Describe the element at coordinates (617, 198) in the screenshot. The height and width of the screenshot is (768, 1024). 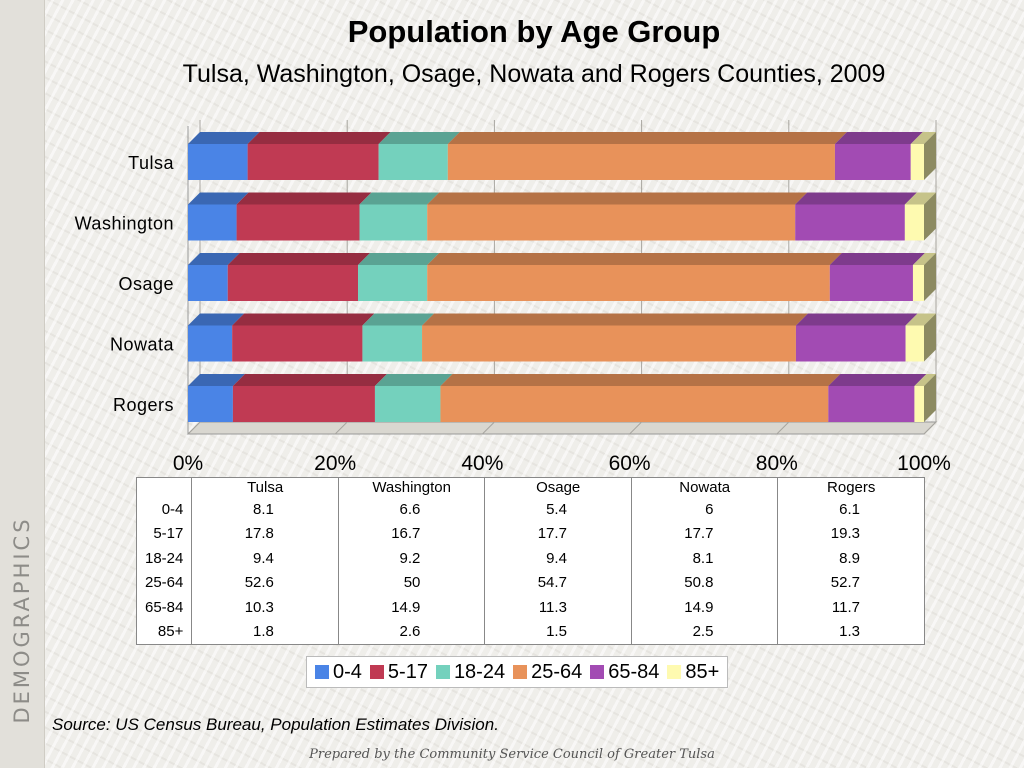
I see `bar-washington-25-64-top` at that location.